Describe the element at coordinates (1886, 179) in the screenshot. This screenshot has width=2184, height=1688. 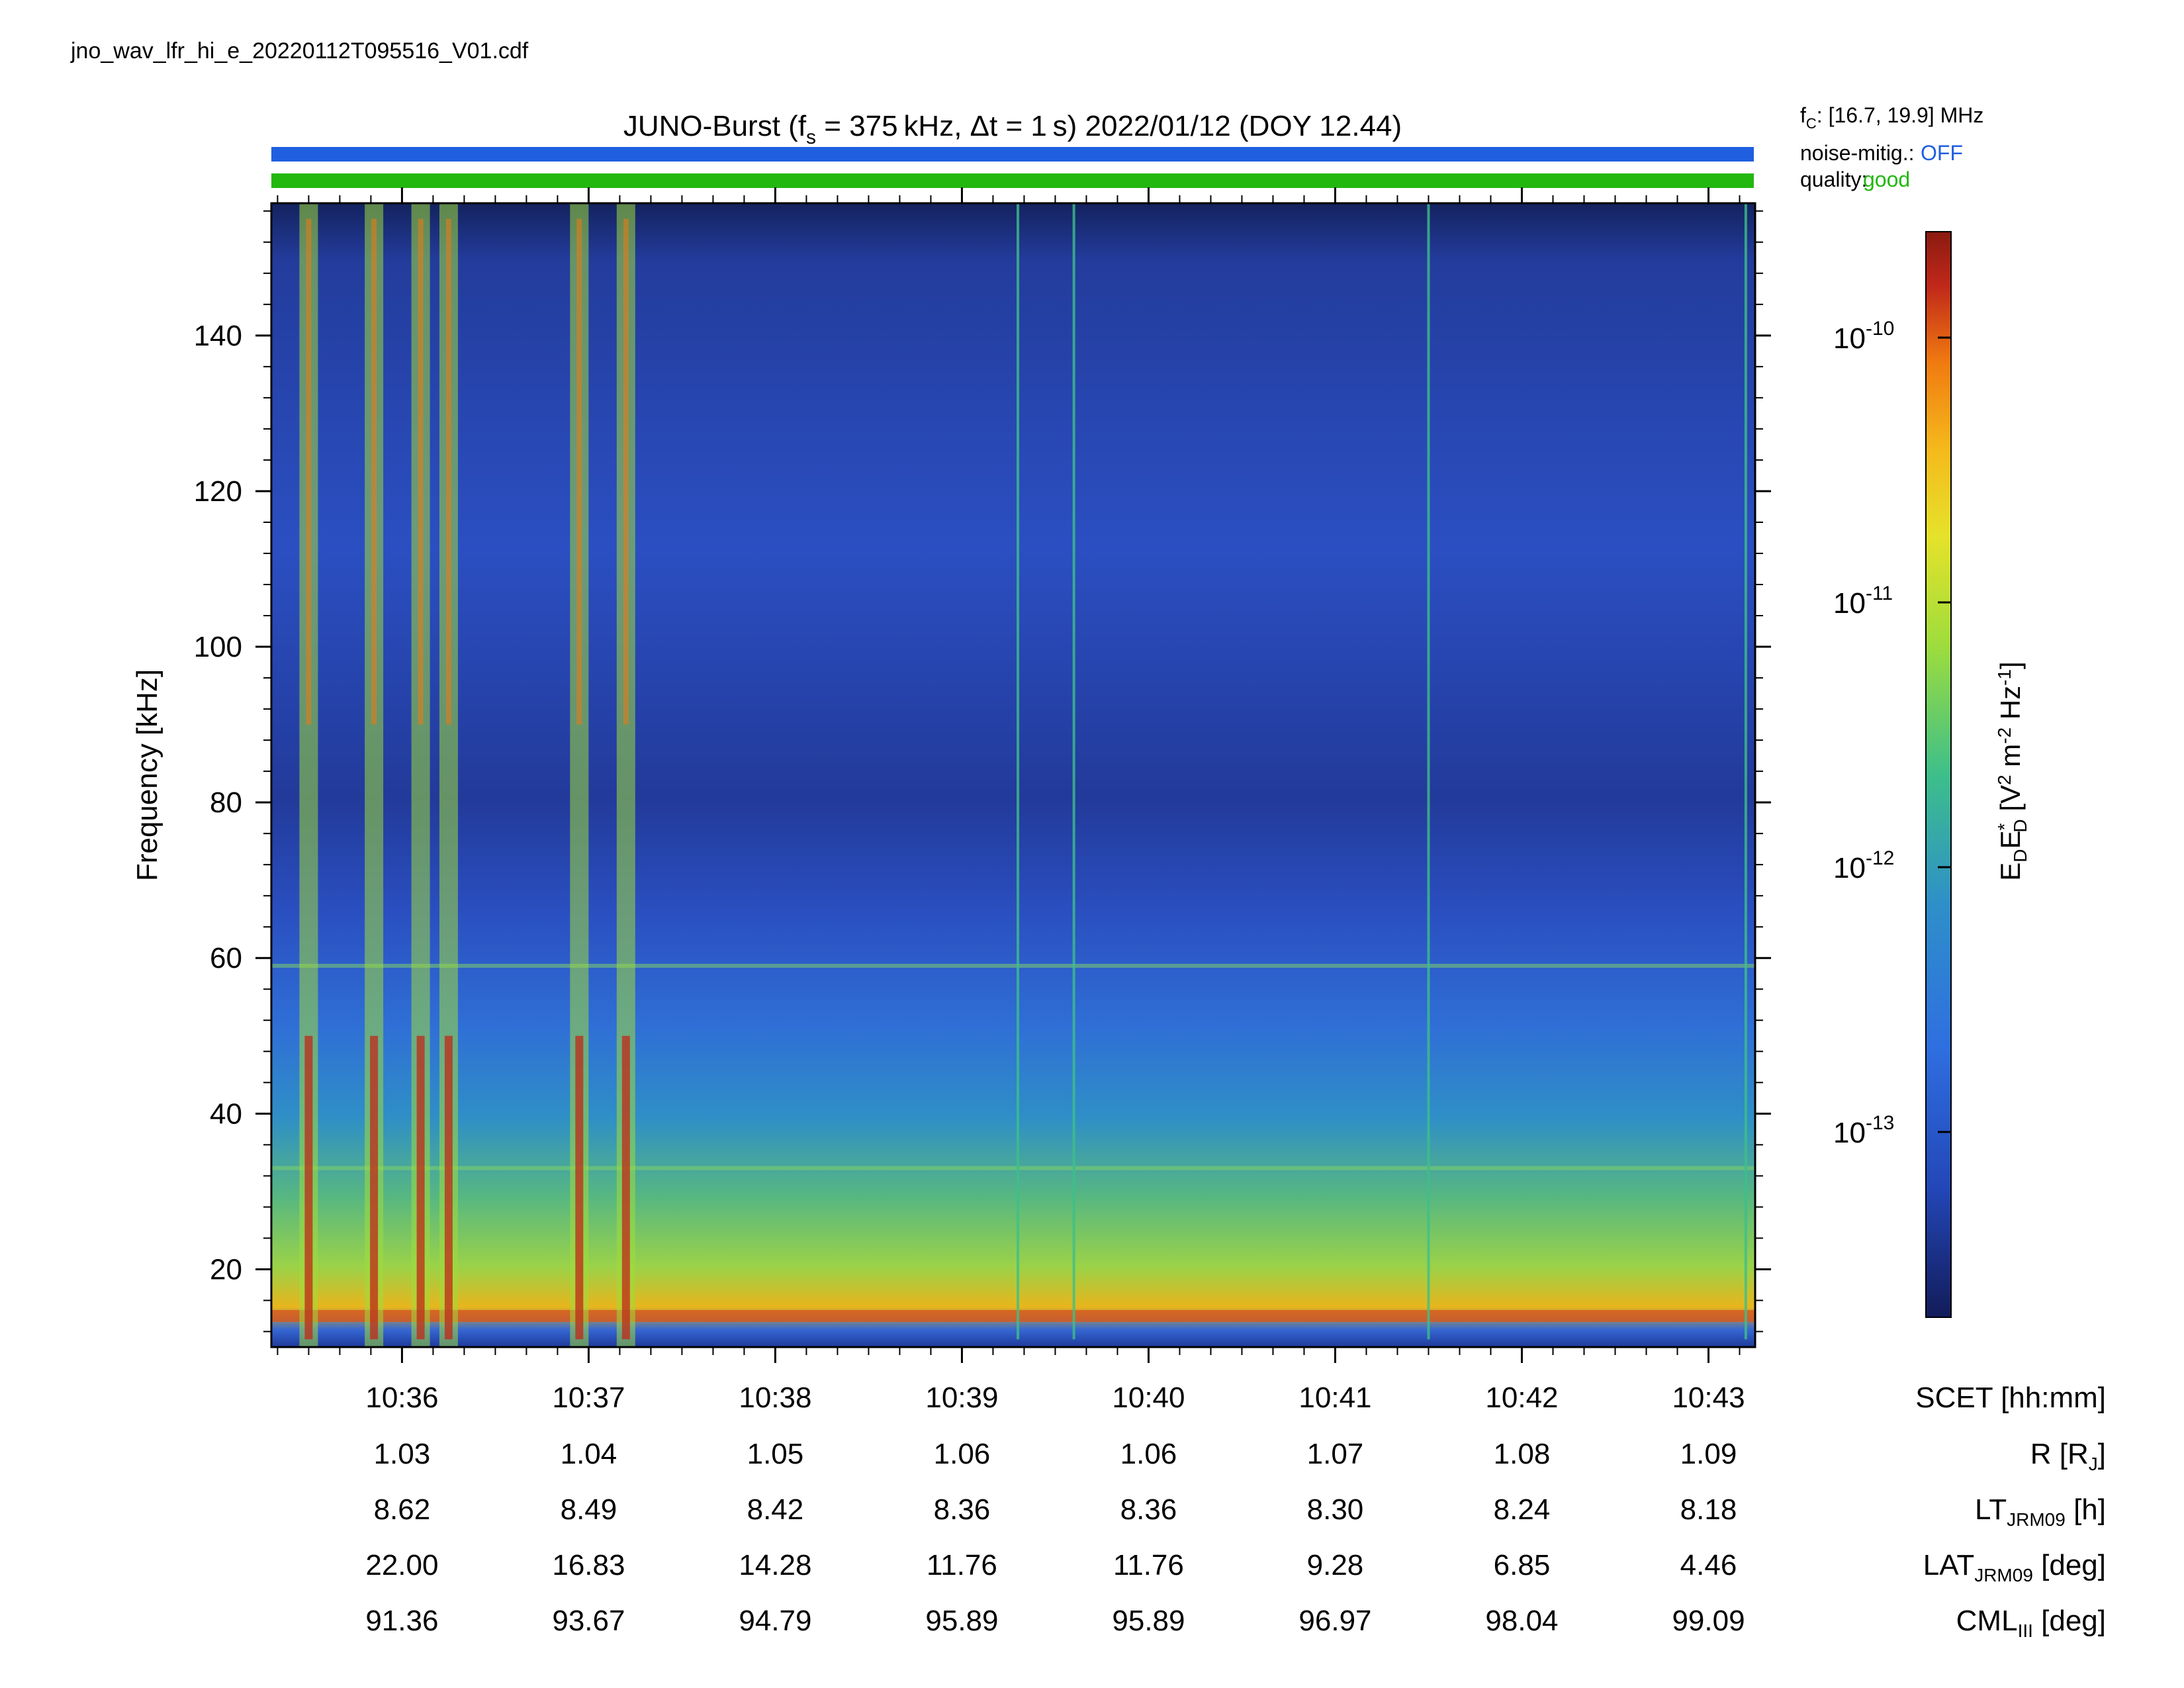
I see `quality-value: good` at that location.